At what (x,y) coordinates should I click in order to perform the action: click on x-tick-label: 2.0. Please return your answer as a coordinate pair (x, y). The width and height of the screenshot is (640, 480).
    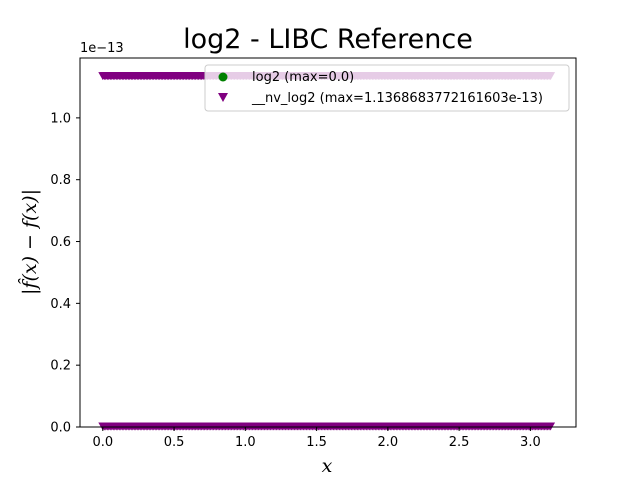
    Looking at the image, I should click on (388, 442).